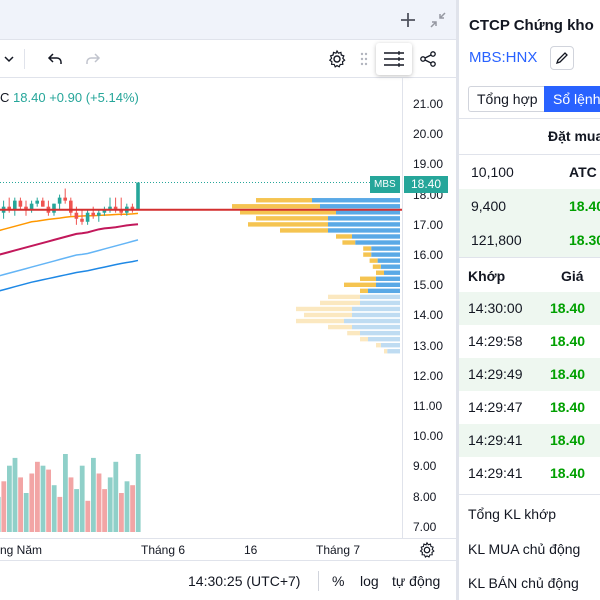 Image resolution: width=600 pixels, height=600 pixels. Describe the element at coordinates (524, 549) in the screenshot. I see `active-buy-volume-label: KL MUA chủ động` at that location.